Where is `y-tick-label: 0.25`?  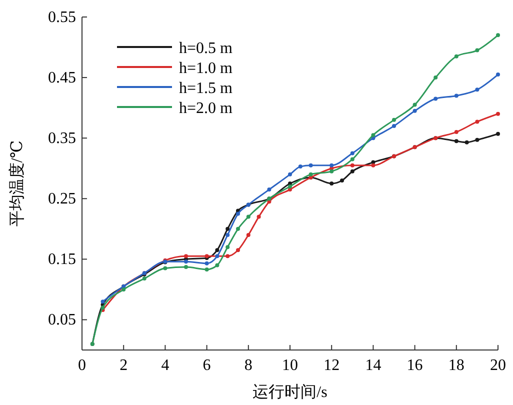
y-tick-label: 0.25 is located at coordinates (62, 199).